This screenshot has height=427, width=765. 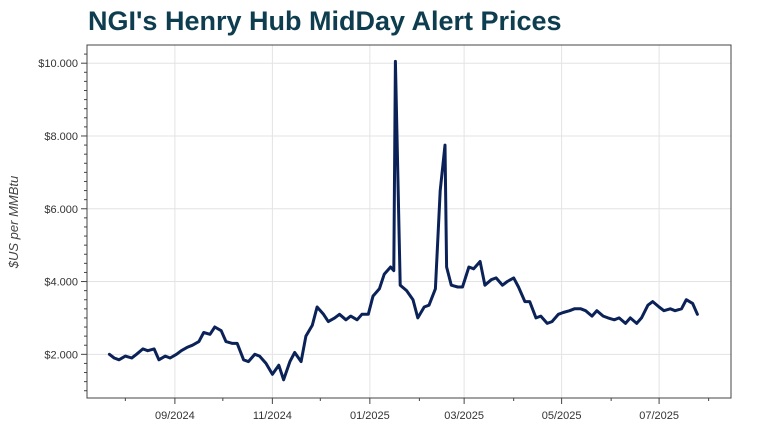 I want to click on x-tick-label: 01/2025, so click(x=370, y=416).